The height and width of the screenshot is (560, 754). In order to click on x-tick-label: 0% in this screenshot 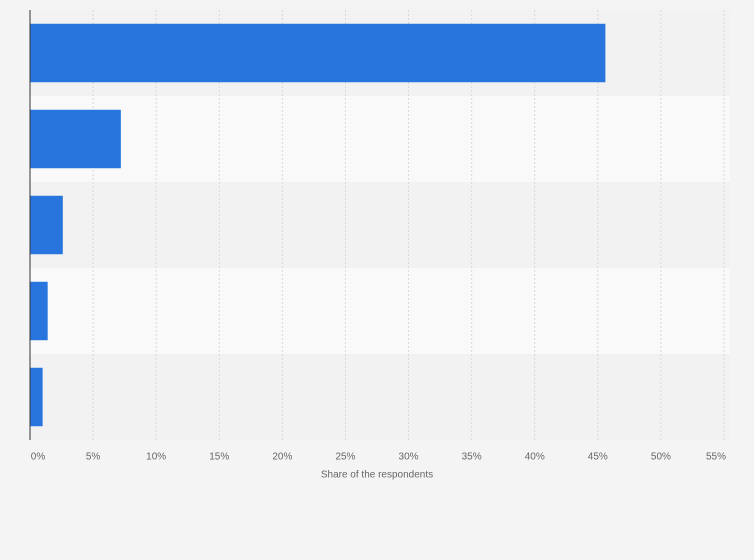, I will do `click(38, 457)`.